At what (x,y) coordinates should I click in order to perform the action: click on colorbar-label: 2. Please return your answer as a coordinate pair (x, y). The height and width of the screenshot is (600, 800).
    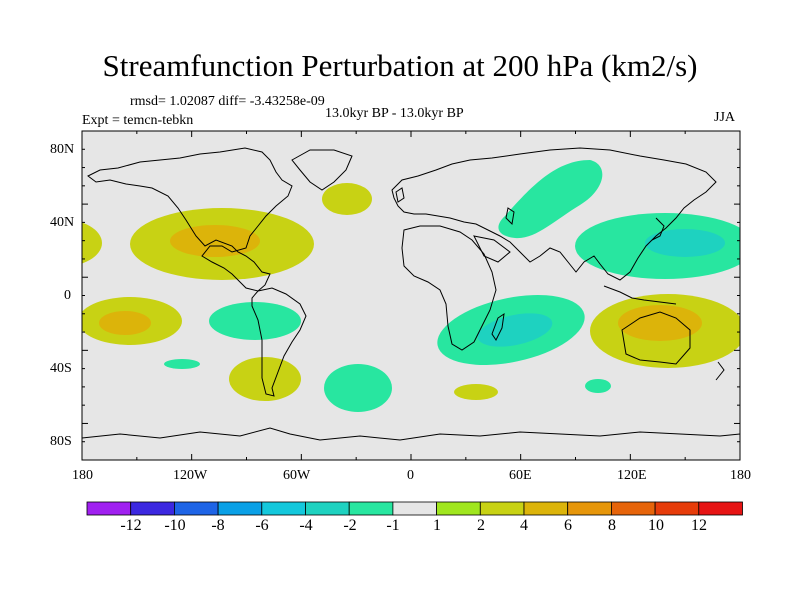
    Looking at the image, I should click on (481, 525).